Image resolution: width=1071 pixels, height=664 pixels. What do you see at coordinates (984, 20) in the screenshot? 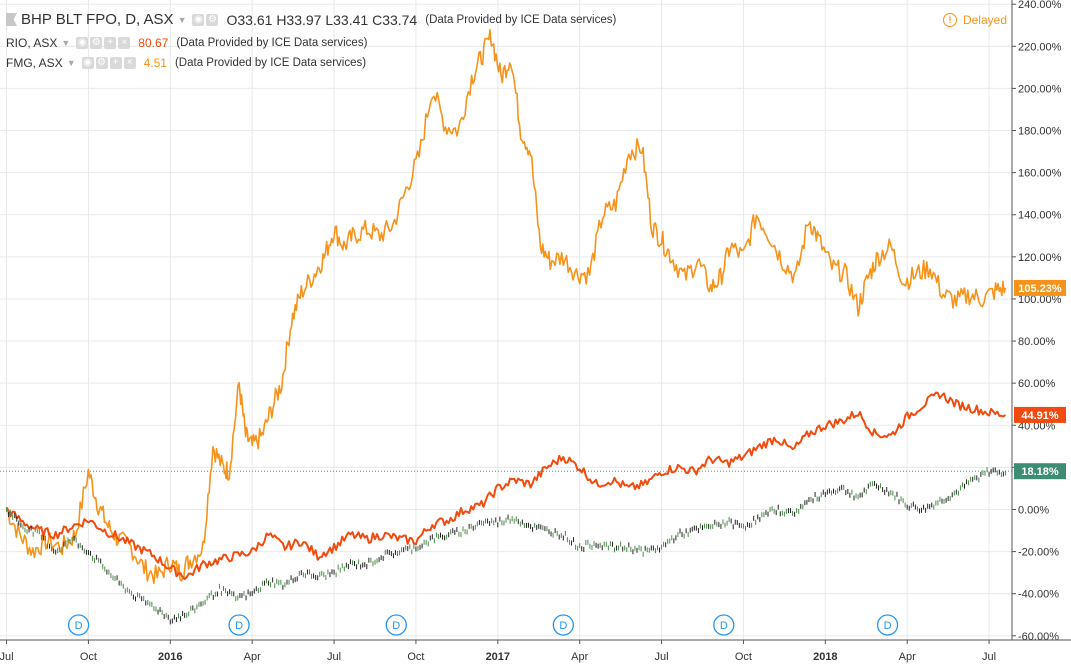
I see `delayed-label: Delayed` at bounding box center [984, 20].